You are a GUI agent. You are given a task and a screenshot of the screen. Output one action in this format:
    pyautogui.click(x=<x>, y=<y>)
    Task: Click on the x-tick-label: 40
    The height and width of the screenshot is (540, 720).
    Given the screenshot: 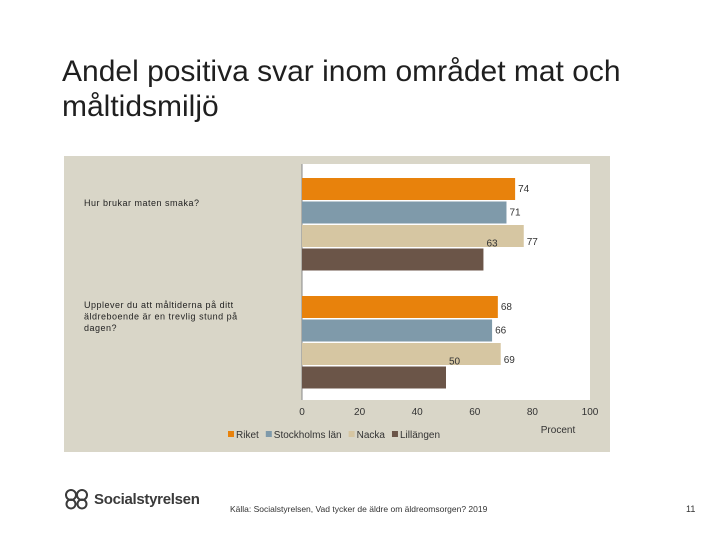 What is the action you would take?
    pyautogui.click(x=418, y=412)
    